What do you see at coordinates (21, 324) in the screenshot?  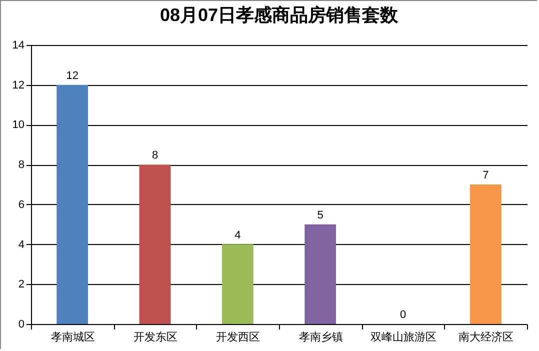 I see `y-tick-label: 0` at bounding box center [21, 324].